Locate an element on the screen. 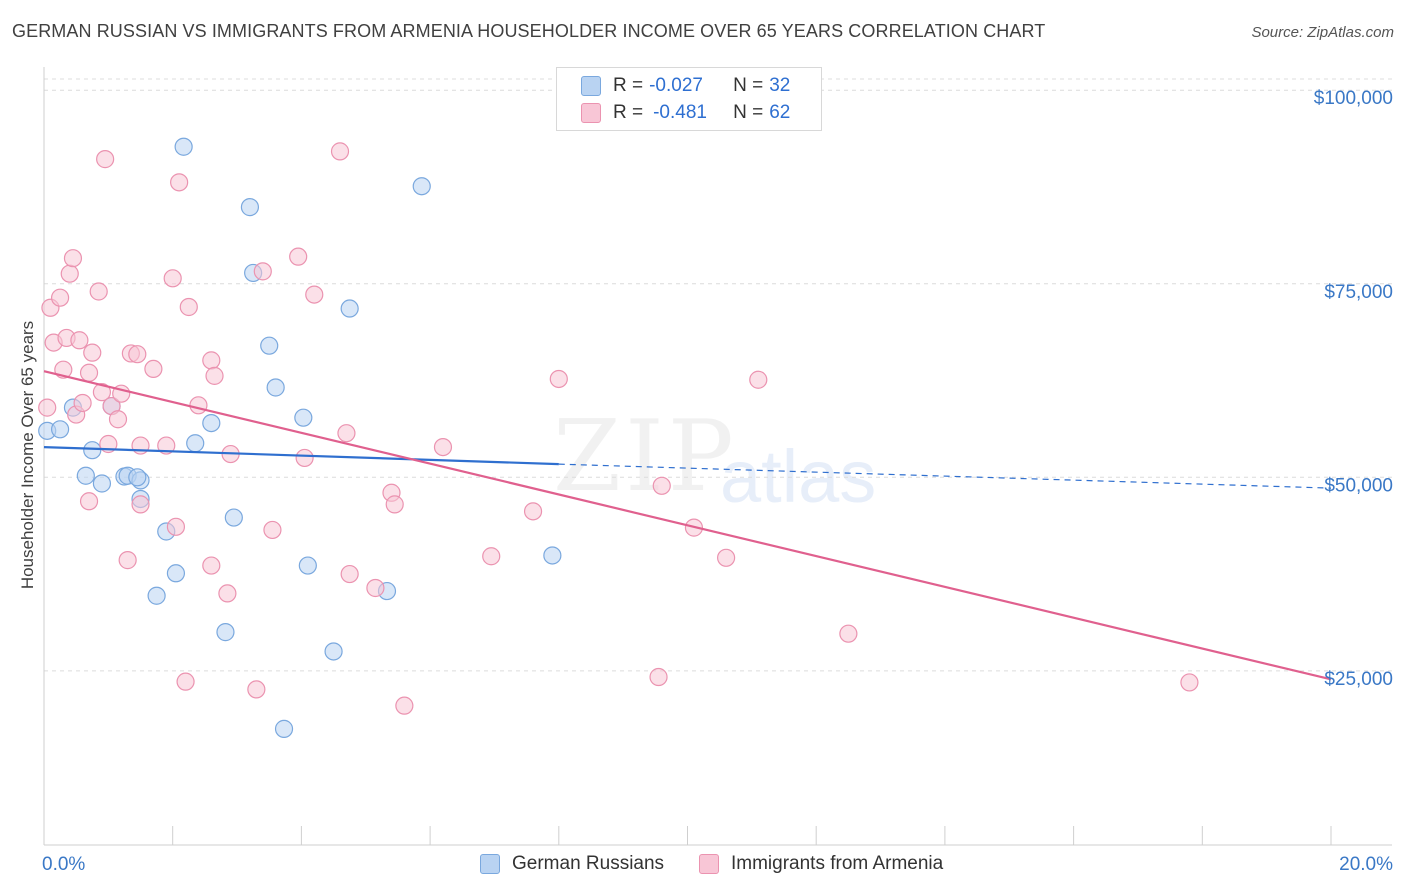  legend-swatch-blue is located at coordinates (591, 86).